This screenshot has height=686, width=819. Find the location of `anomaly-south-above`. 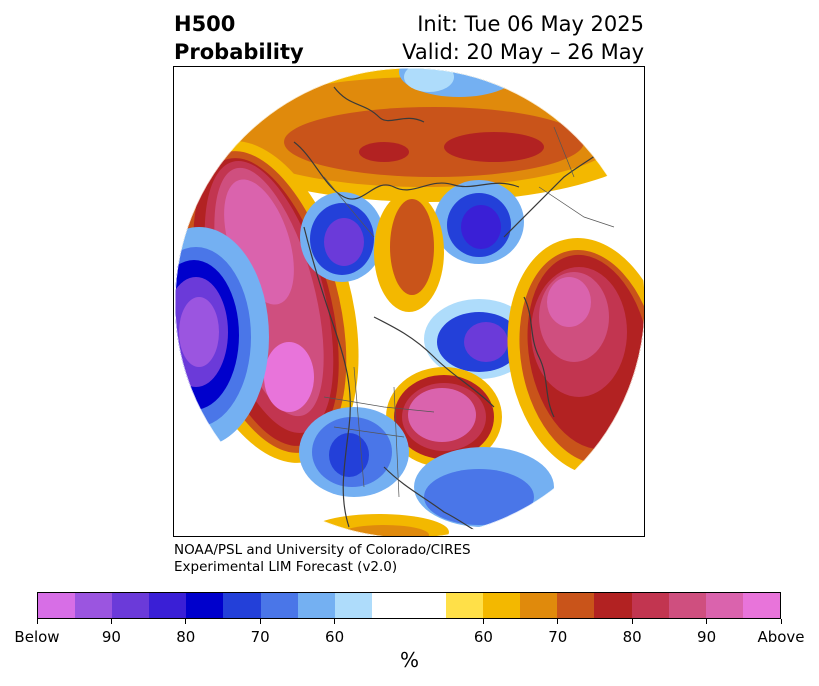

anomaly-south-above is located at coordinates (379, 525).